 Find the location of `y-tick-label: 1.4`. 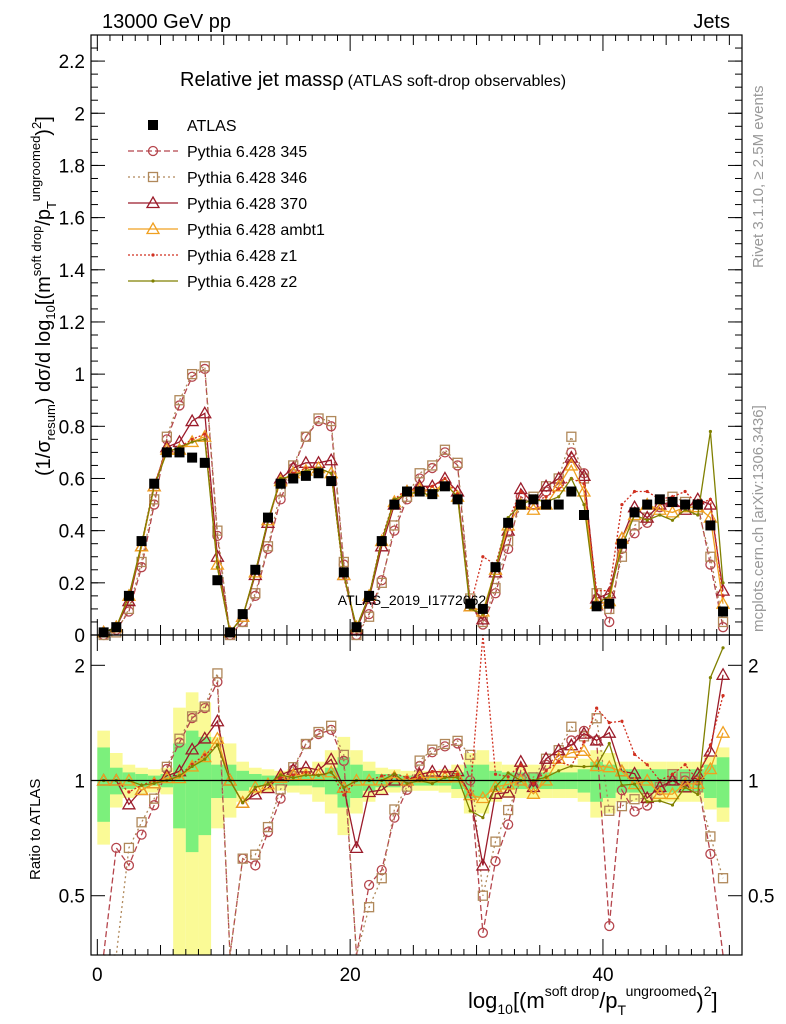

y-tick-label: 1.4 is located at coordinates (72, 271).